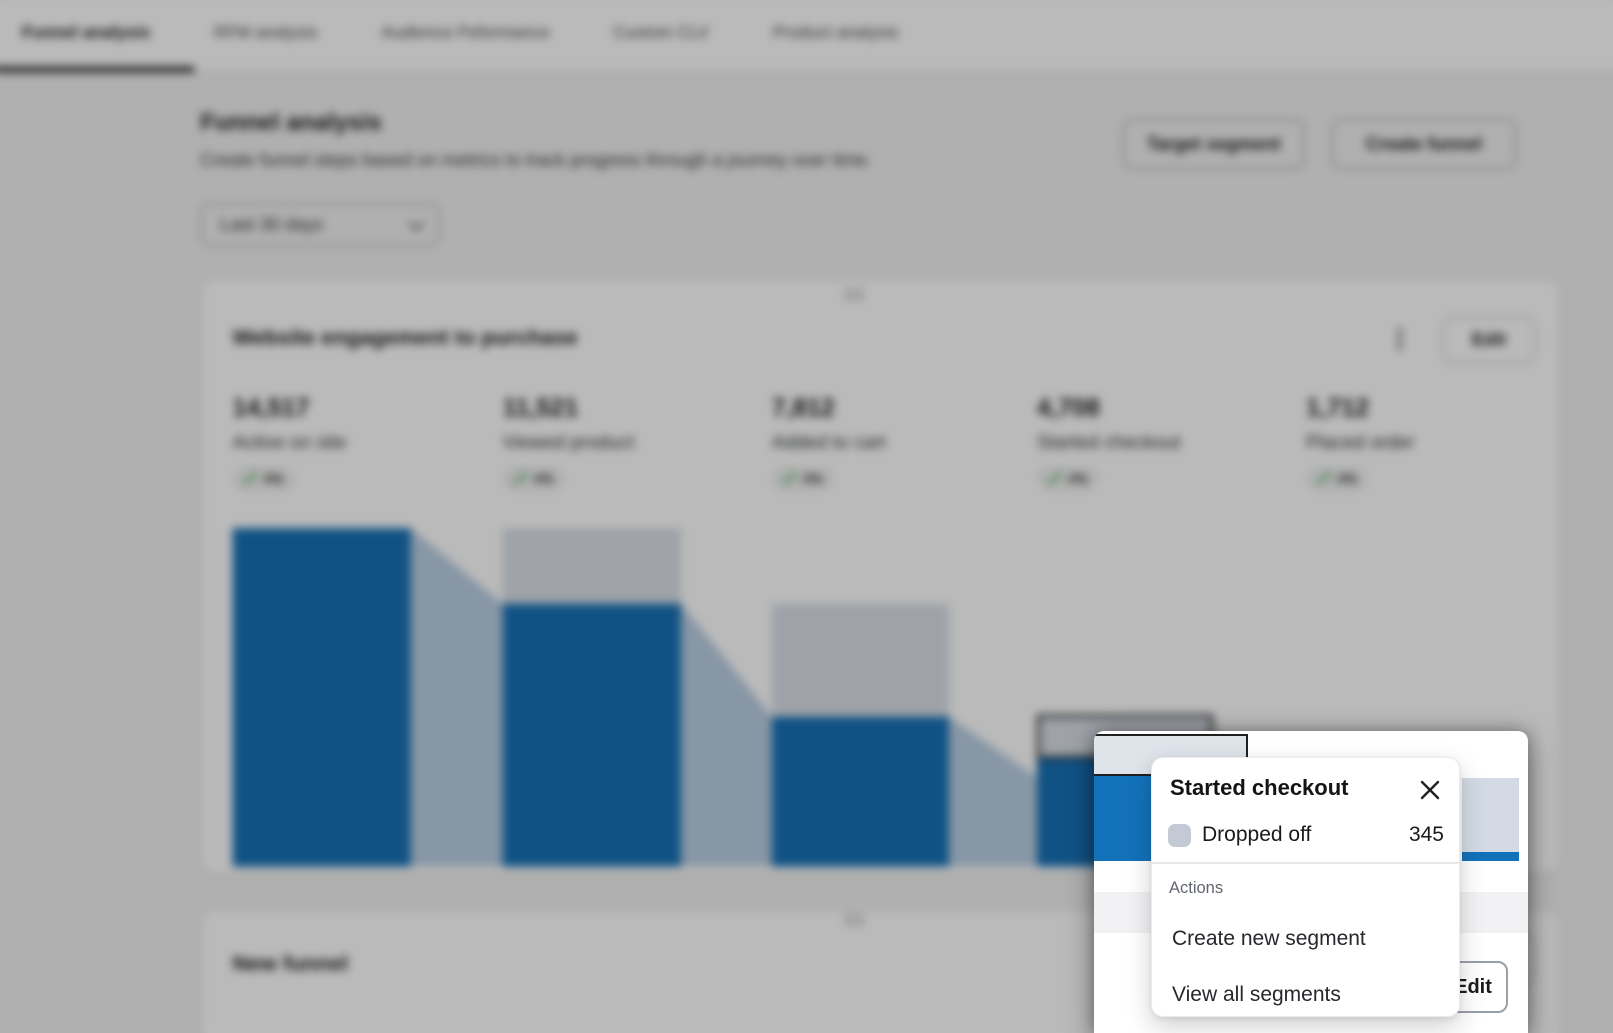  What do you see at coordinates (1068, 408) in the screenshot?
I see `stat-value: 4,708` at bounding box center [1068, 408].